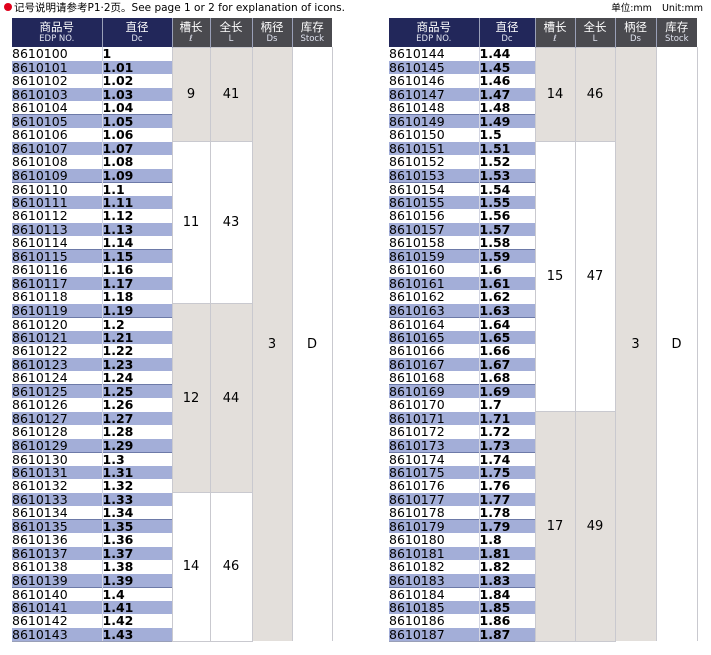  Describe the element at coordinates (230, 398) in the screenshot. I see `overall-length-cell: 44` at that location.